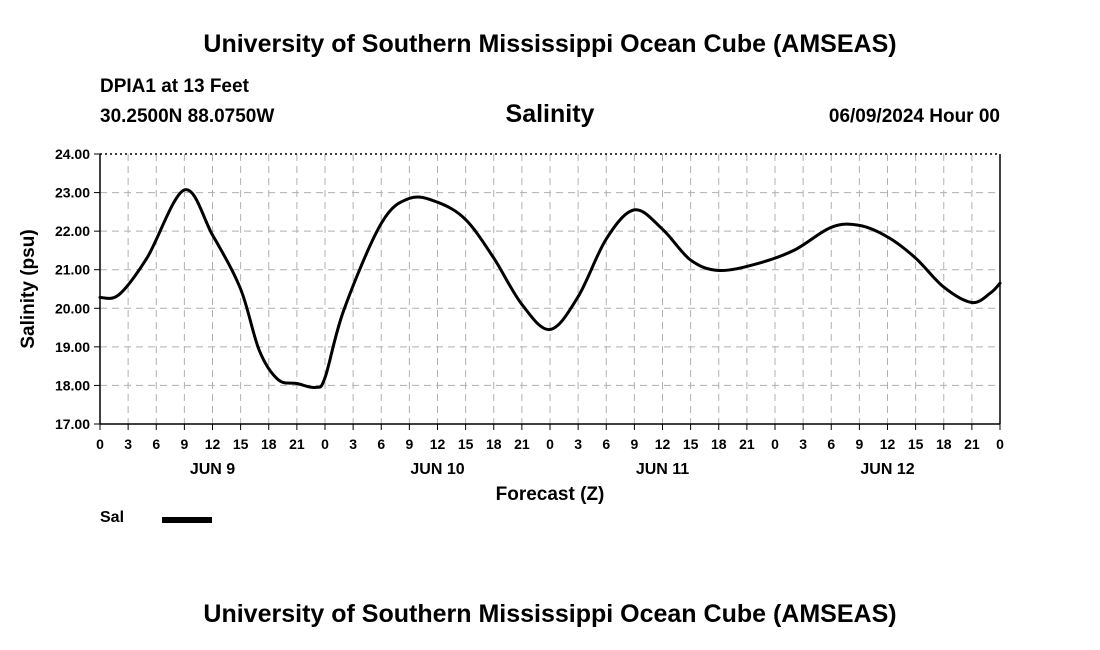  Describe the element at coordinates (914, 116) in the screenshot. I see `forecast-datetime: 06/09/2024 Hour 00` at that location.